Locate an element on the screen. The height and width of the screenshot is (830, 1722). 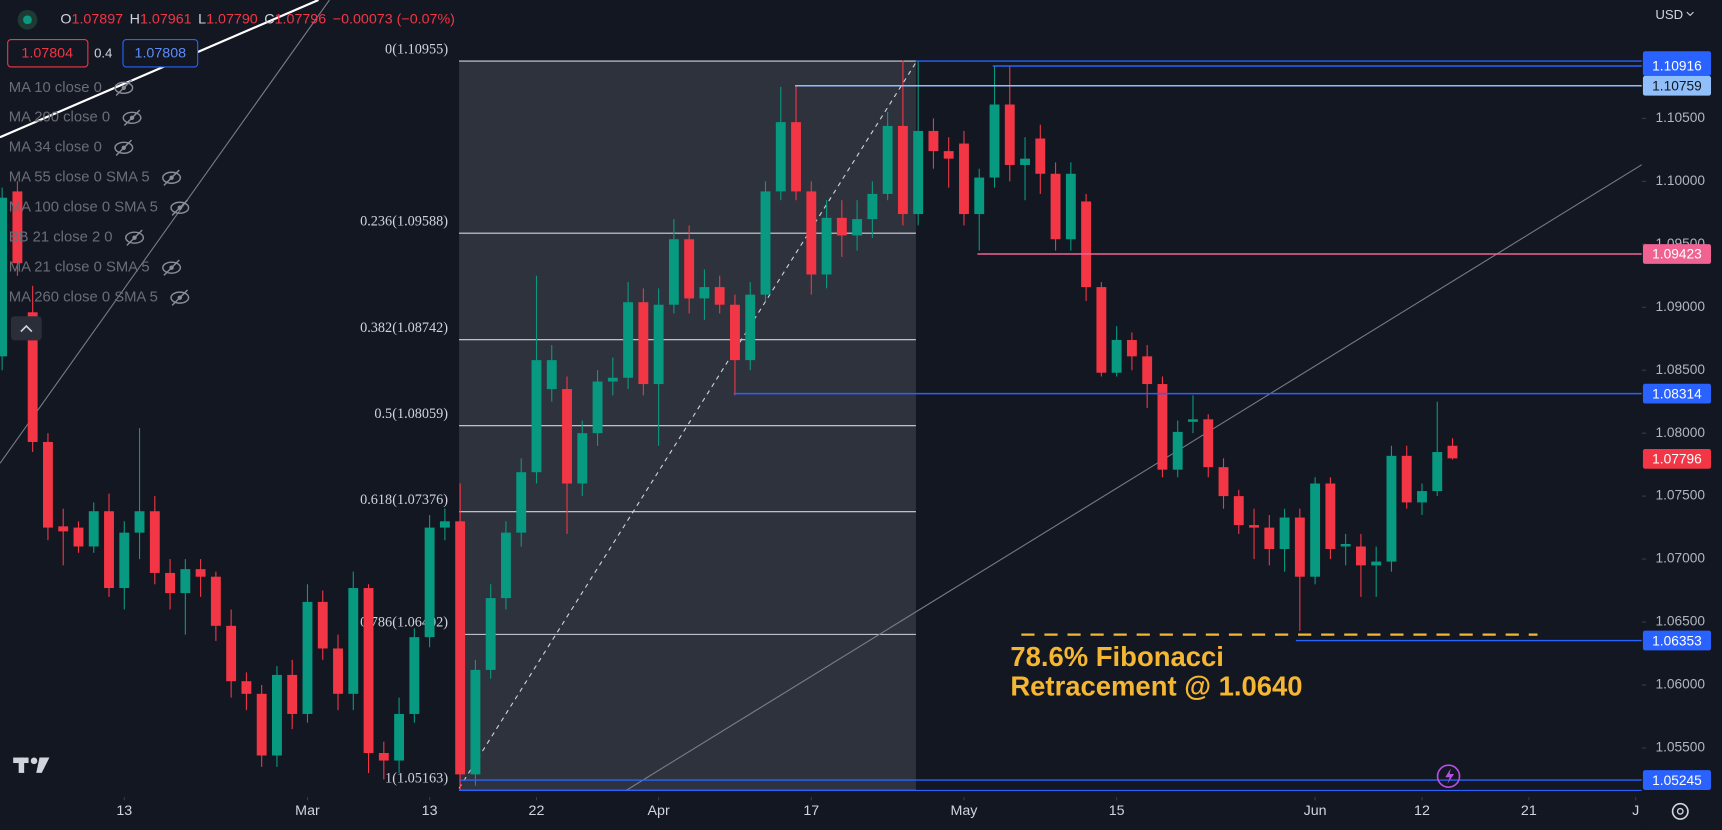
trend-line is located at coordinates (165, 232).